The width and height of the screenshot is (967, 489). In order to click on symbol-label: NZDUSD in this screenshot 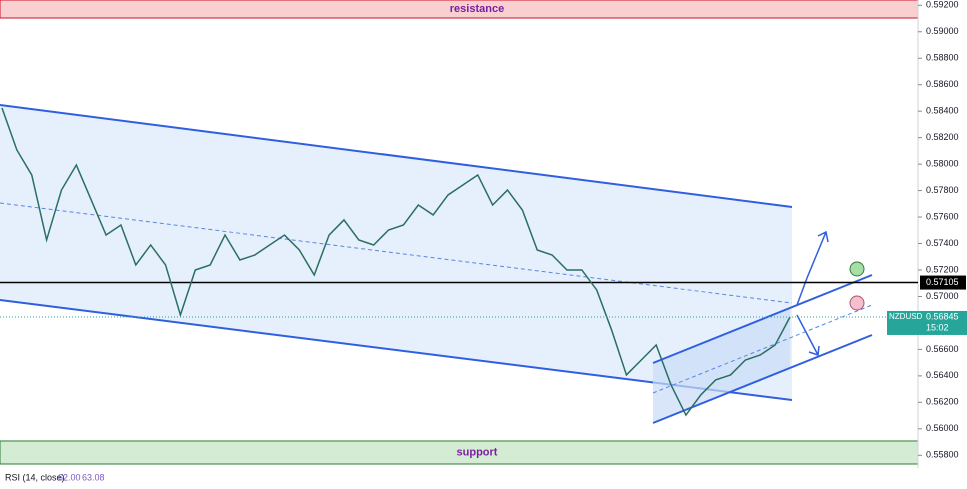, I will do `click(906, 316)`.